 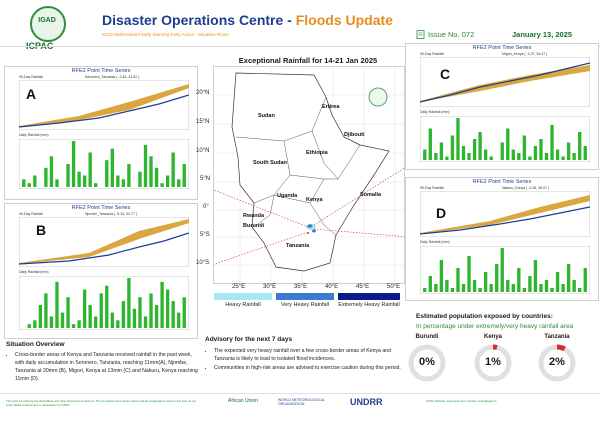 I want to click on label-djibouti: Djibouti, so click(x=354, y=135).